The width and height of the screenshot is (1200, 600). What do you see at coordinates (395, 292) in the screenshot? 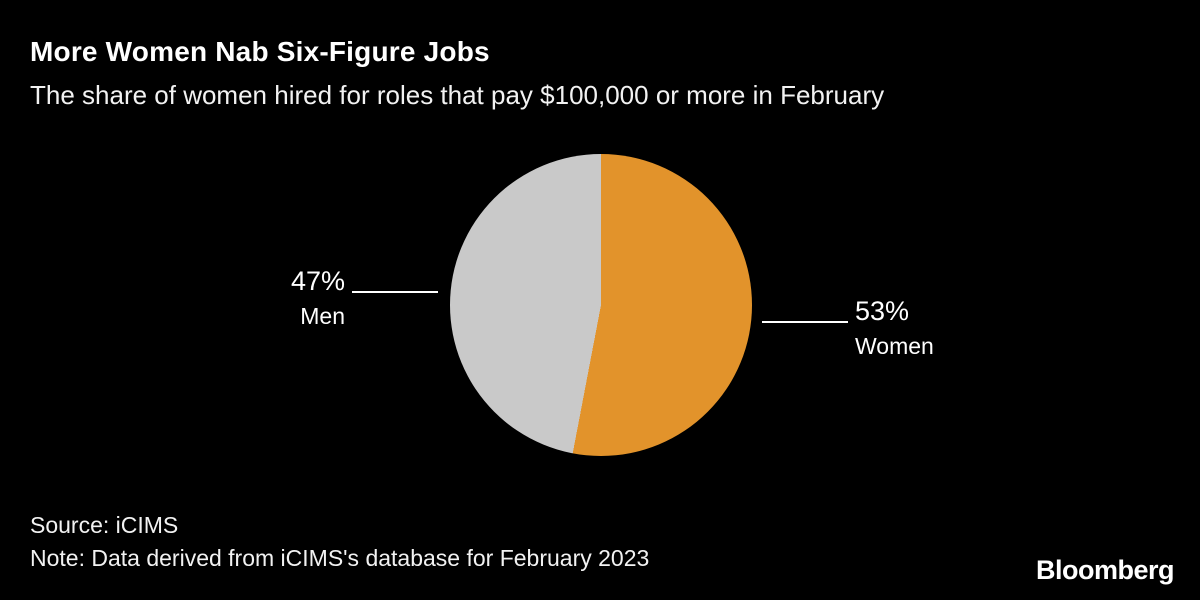
I see `men-leader-line` at bounding box center [395, 292].